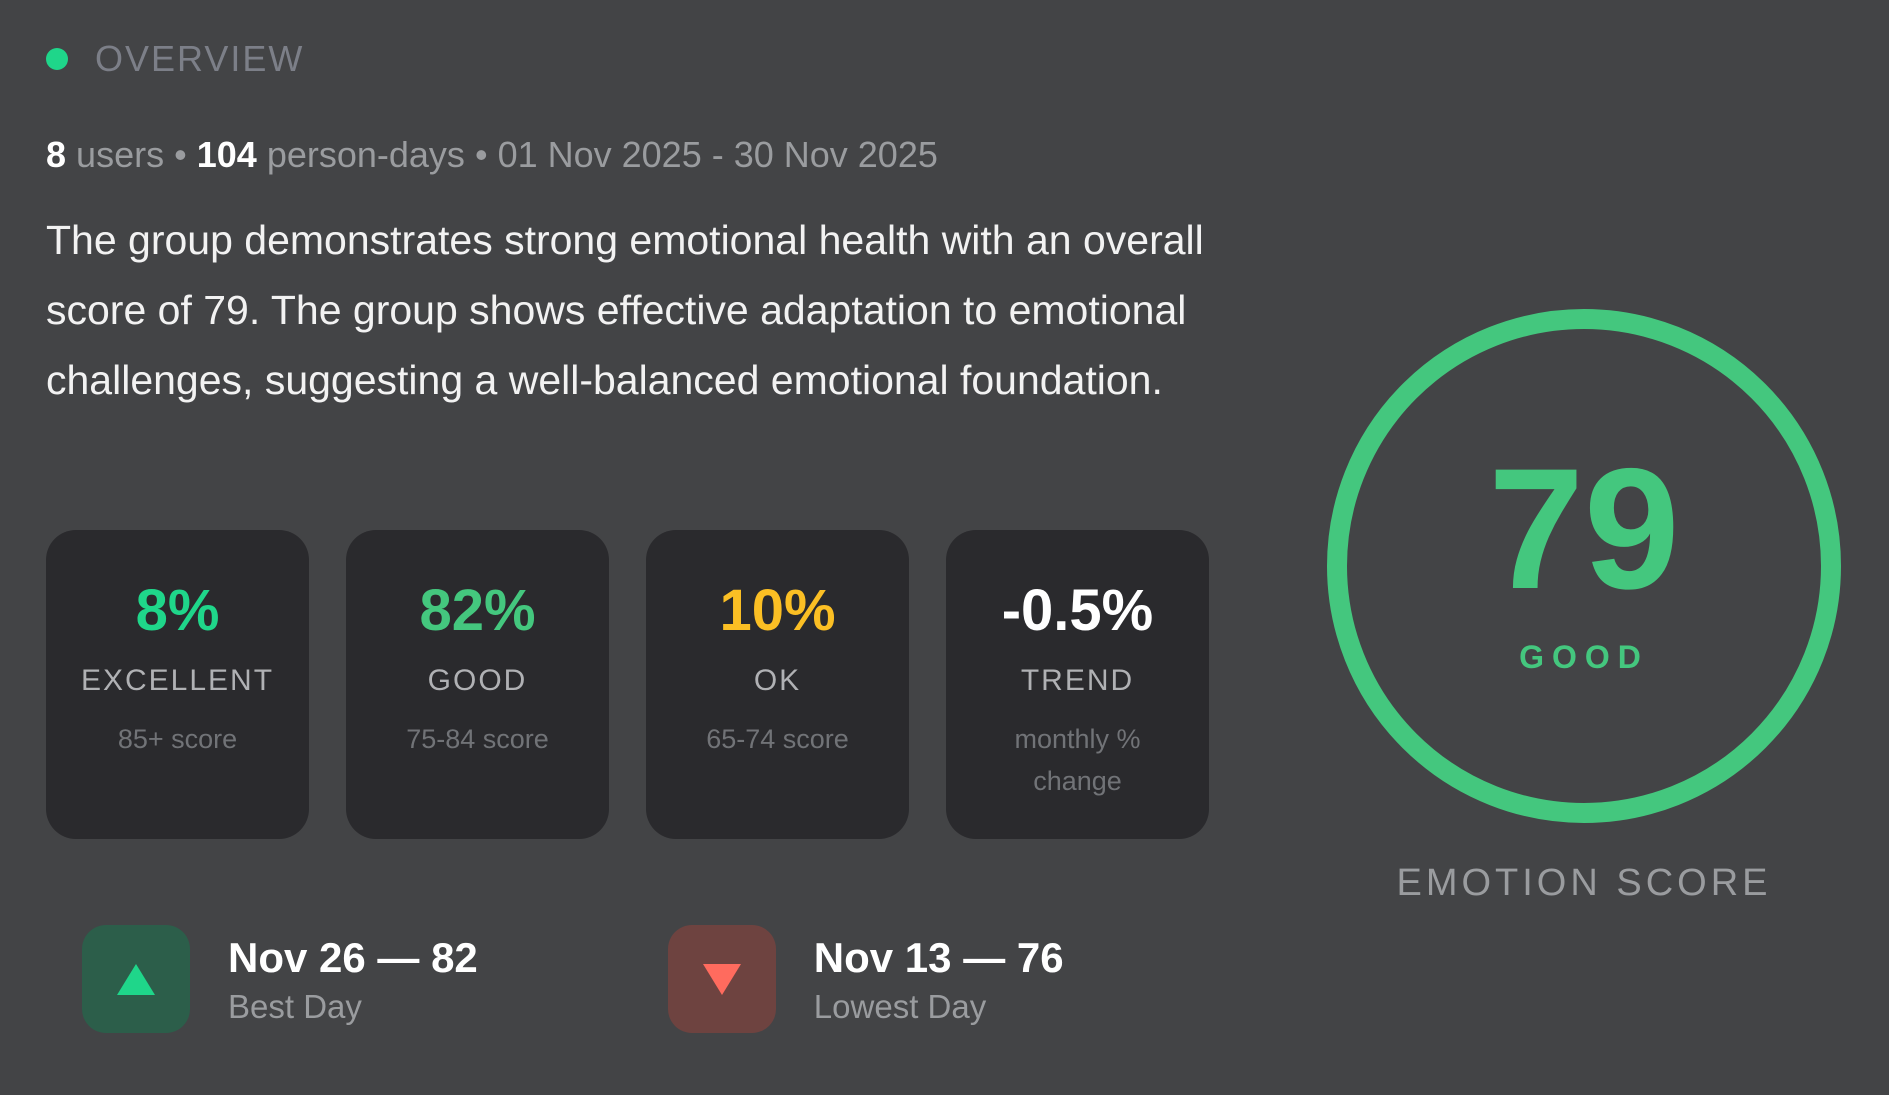 The image size is (1889, 1095). I want to click on card-excellent: 8% EXCELLENT 85+ score, so click(177, 684).